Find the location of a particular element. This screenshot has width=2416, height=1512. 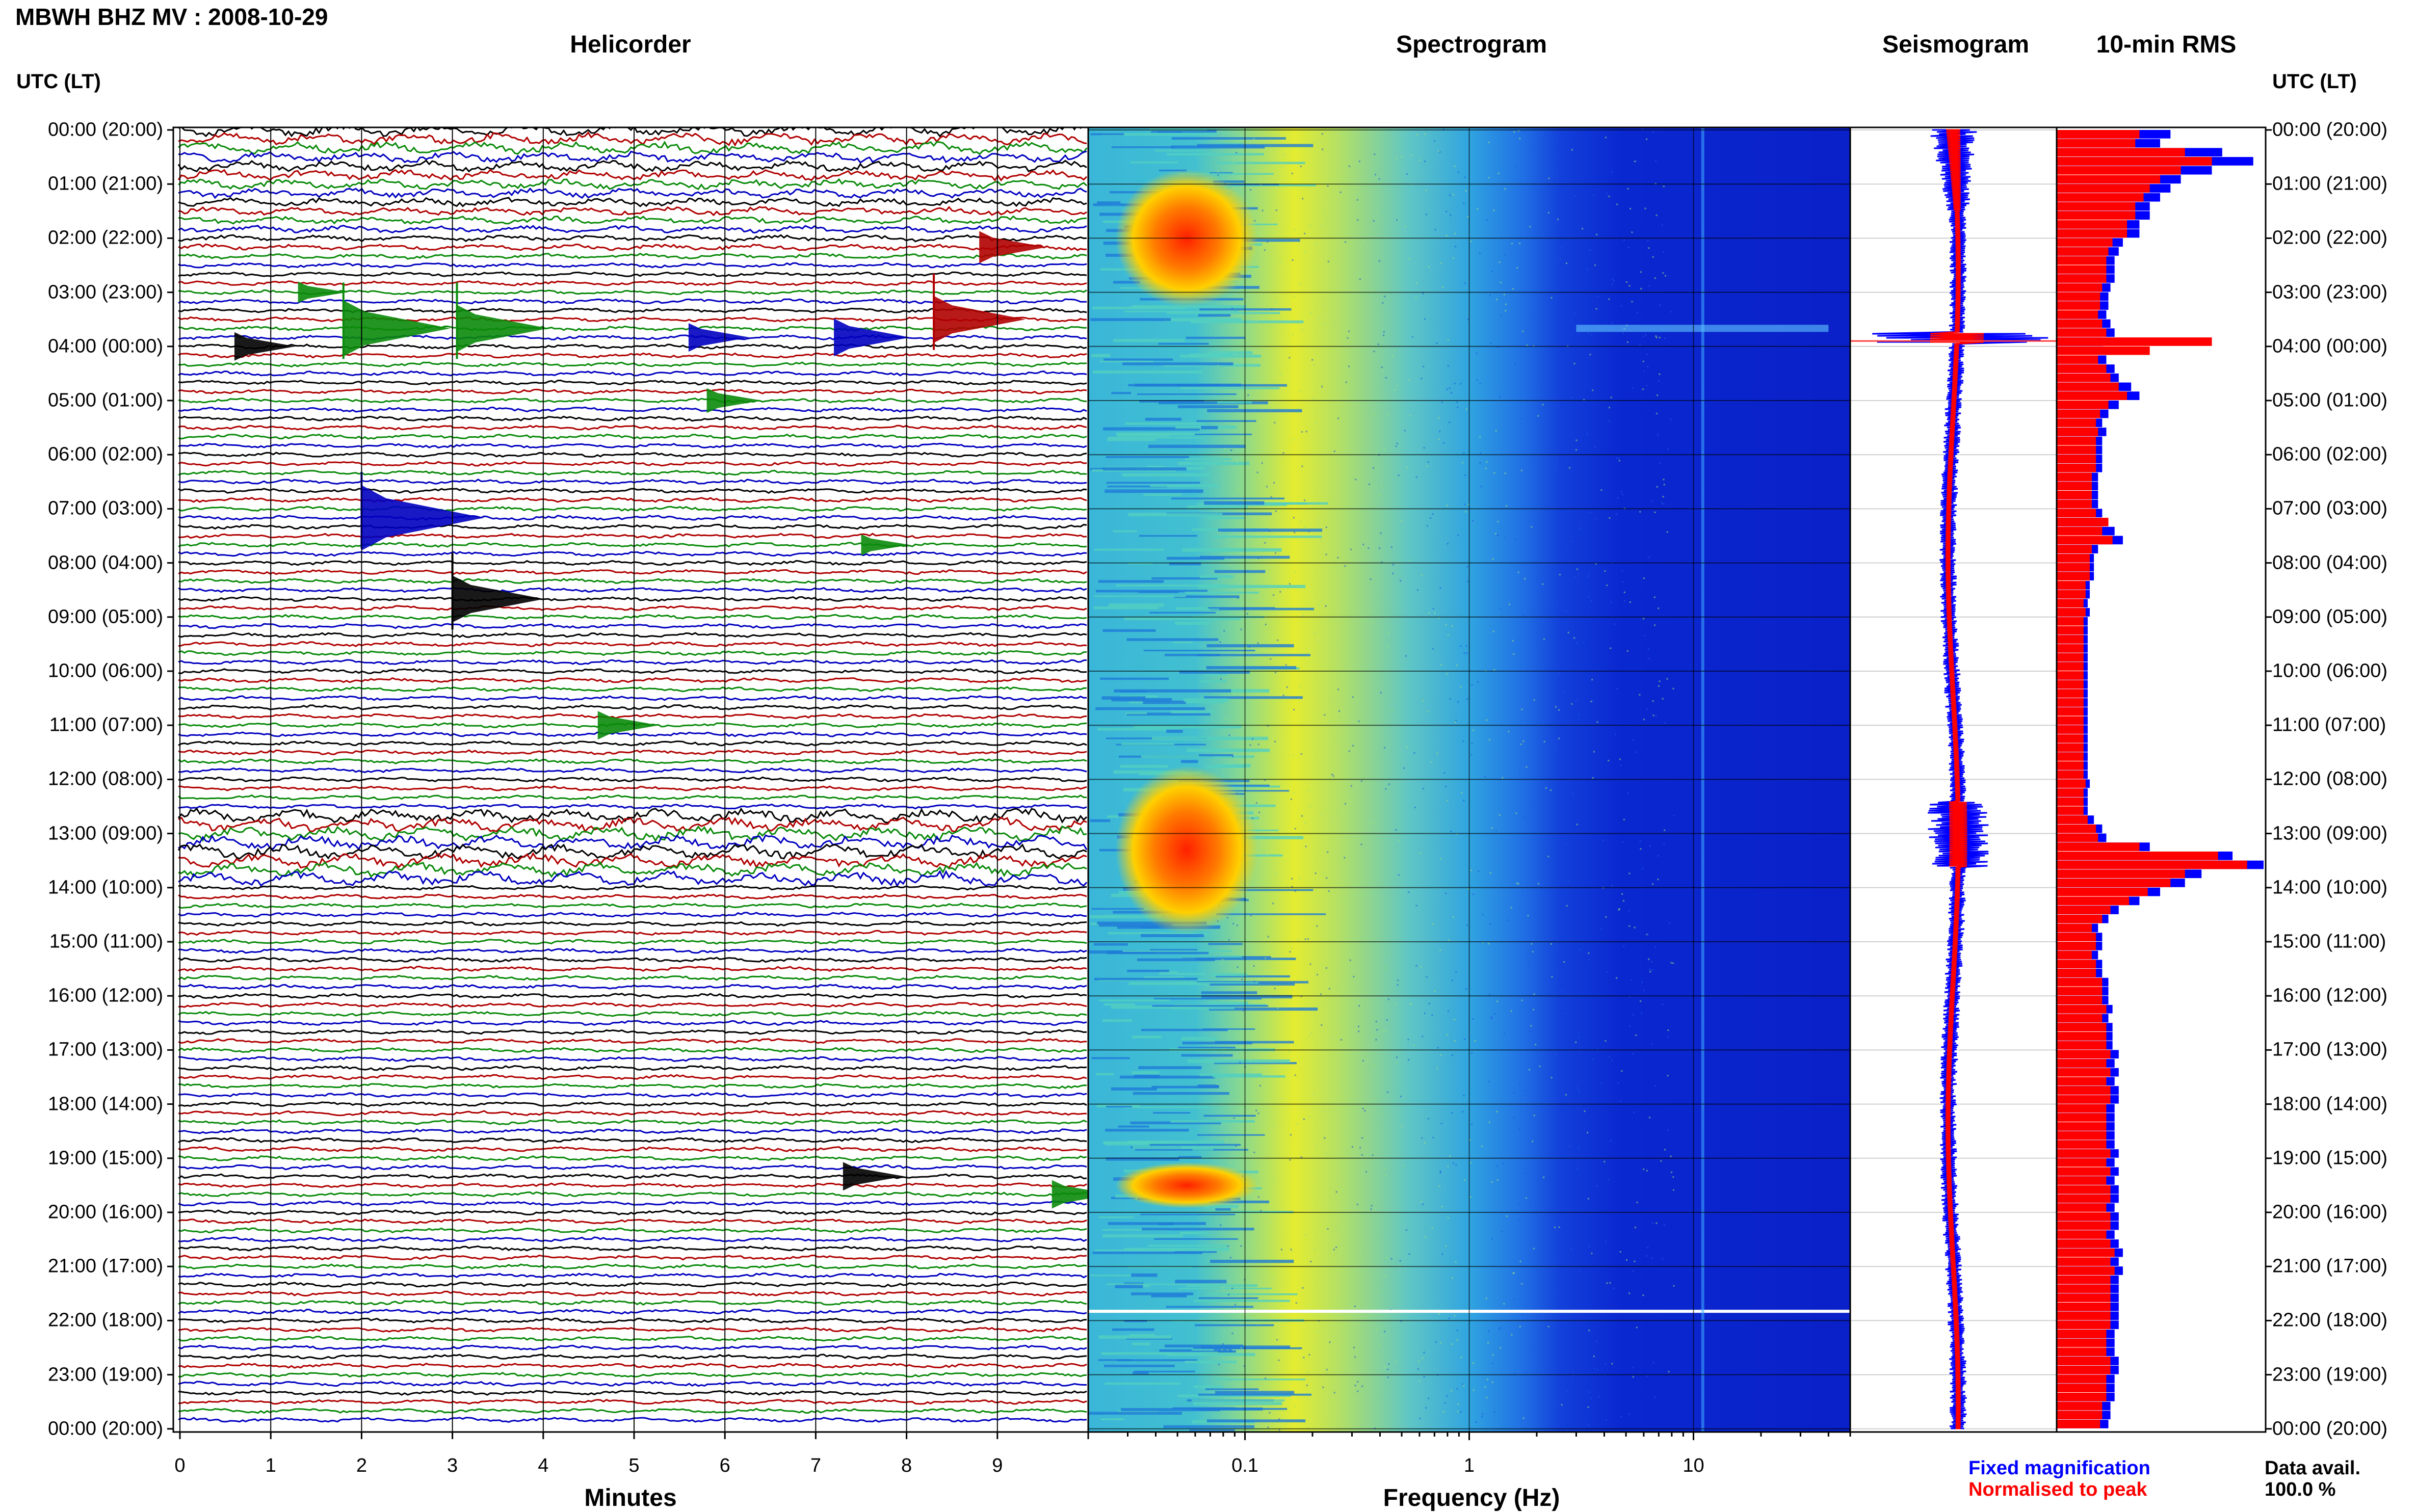

time-label-left: 20:00 (16:00) is located at coordinates (105, 1212).